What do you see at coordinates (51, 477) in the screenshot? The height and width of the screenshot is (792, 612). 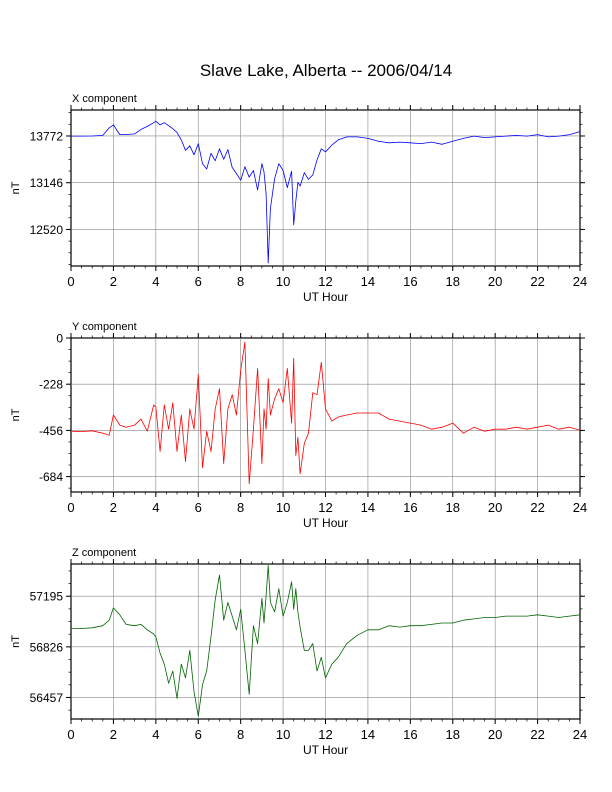 I see `tick-label-y: -684` at bounding box center [51, 477].